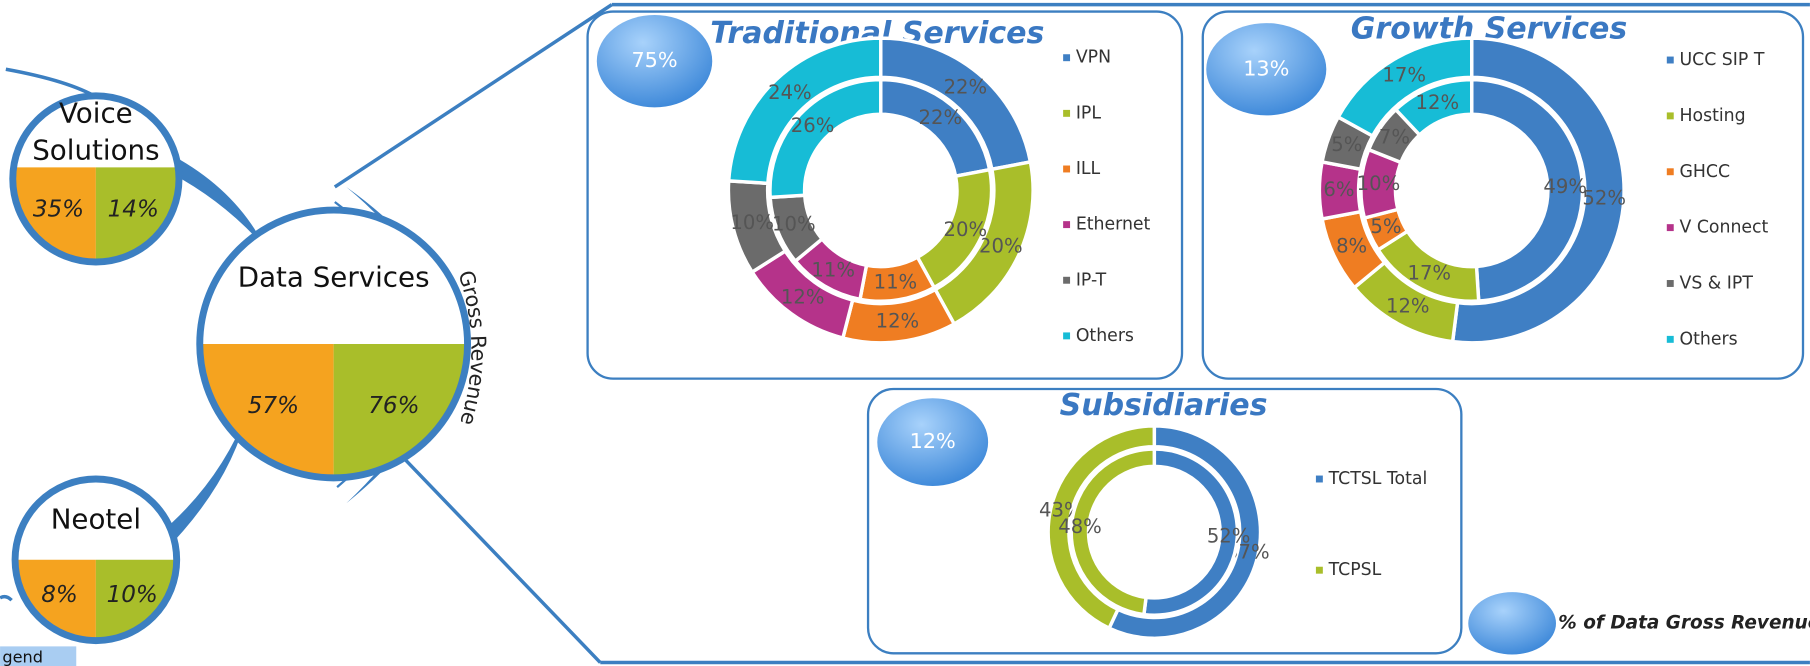 This screenshot has width=1810, height=666. I want to click on legend-label: Ethernet, so click(1113, 225).